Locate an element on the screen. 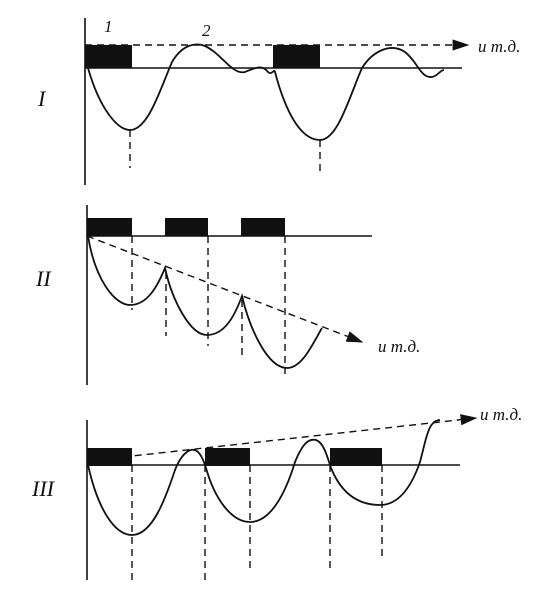  panel-label: II is located at coordinates (43, 278).